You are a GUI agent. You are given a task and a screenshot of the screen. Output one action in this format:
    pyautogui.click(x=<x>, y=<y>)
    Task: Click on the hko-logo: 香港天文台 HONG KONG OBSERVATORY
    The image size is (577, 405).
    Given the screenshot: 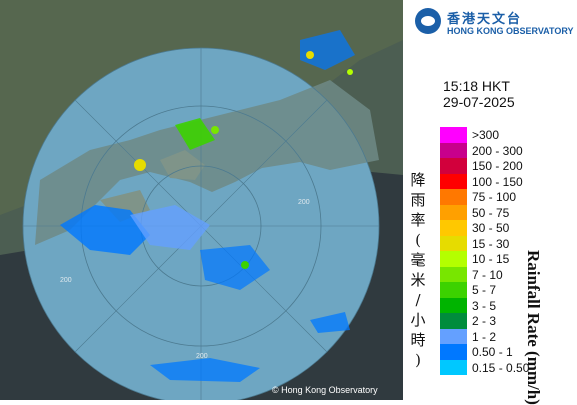 What is the action you would take?
    pyautogui.click(x=494, y=23)
    